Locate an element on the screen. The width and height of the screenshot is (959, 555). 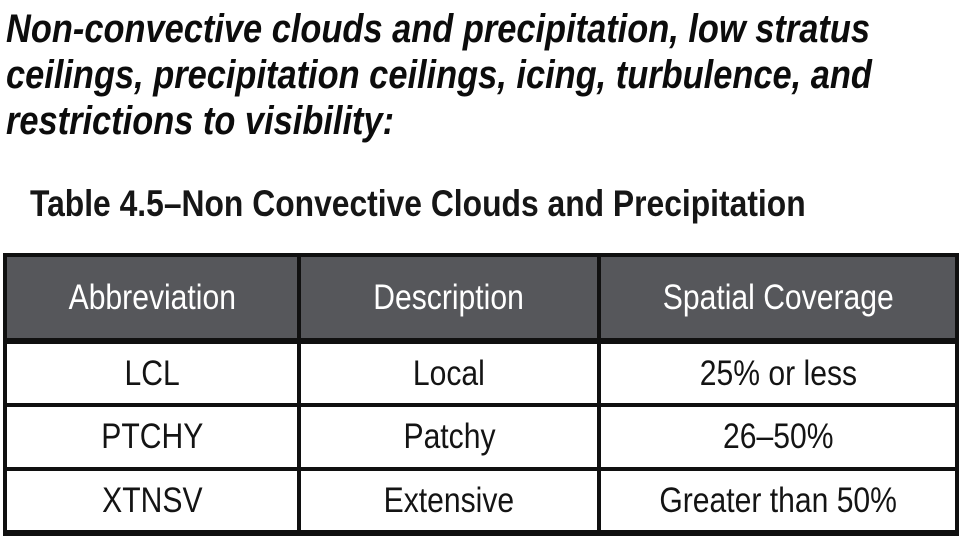
cell-spatial-coverage-value: Greater than 50% is located at coordinates (778, 500).